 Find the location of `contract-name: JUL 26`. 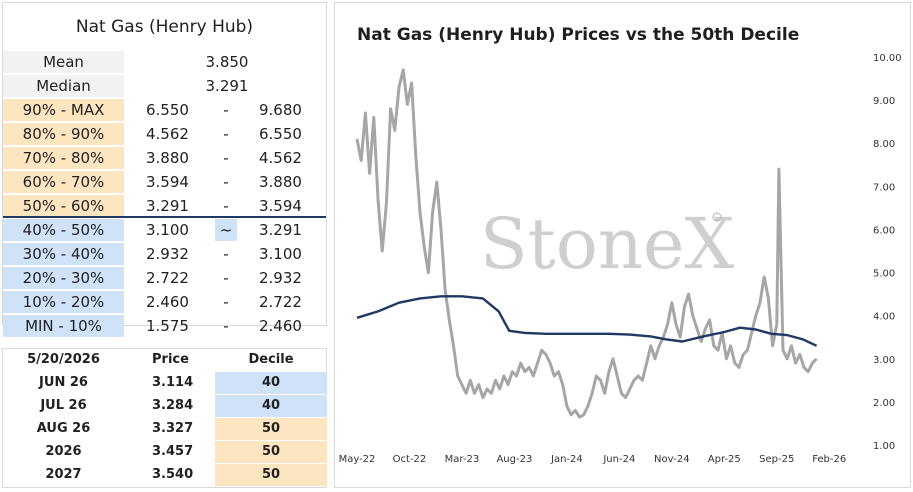

contract-name: JUL 26 is located at coordinates (63, 405).